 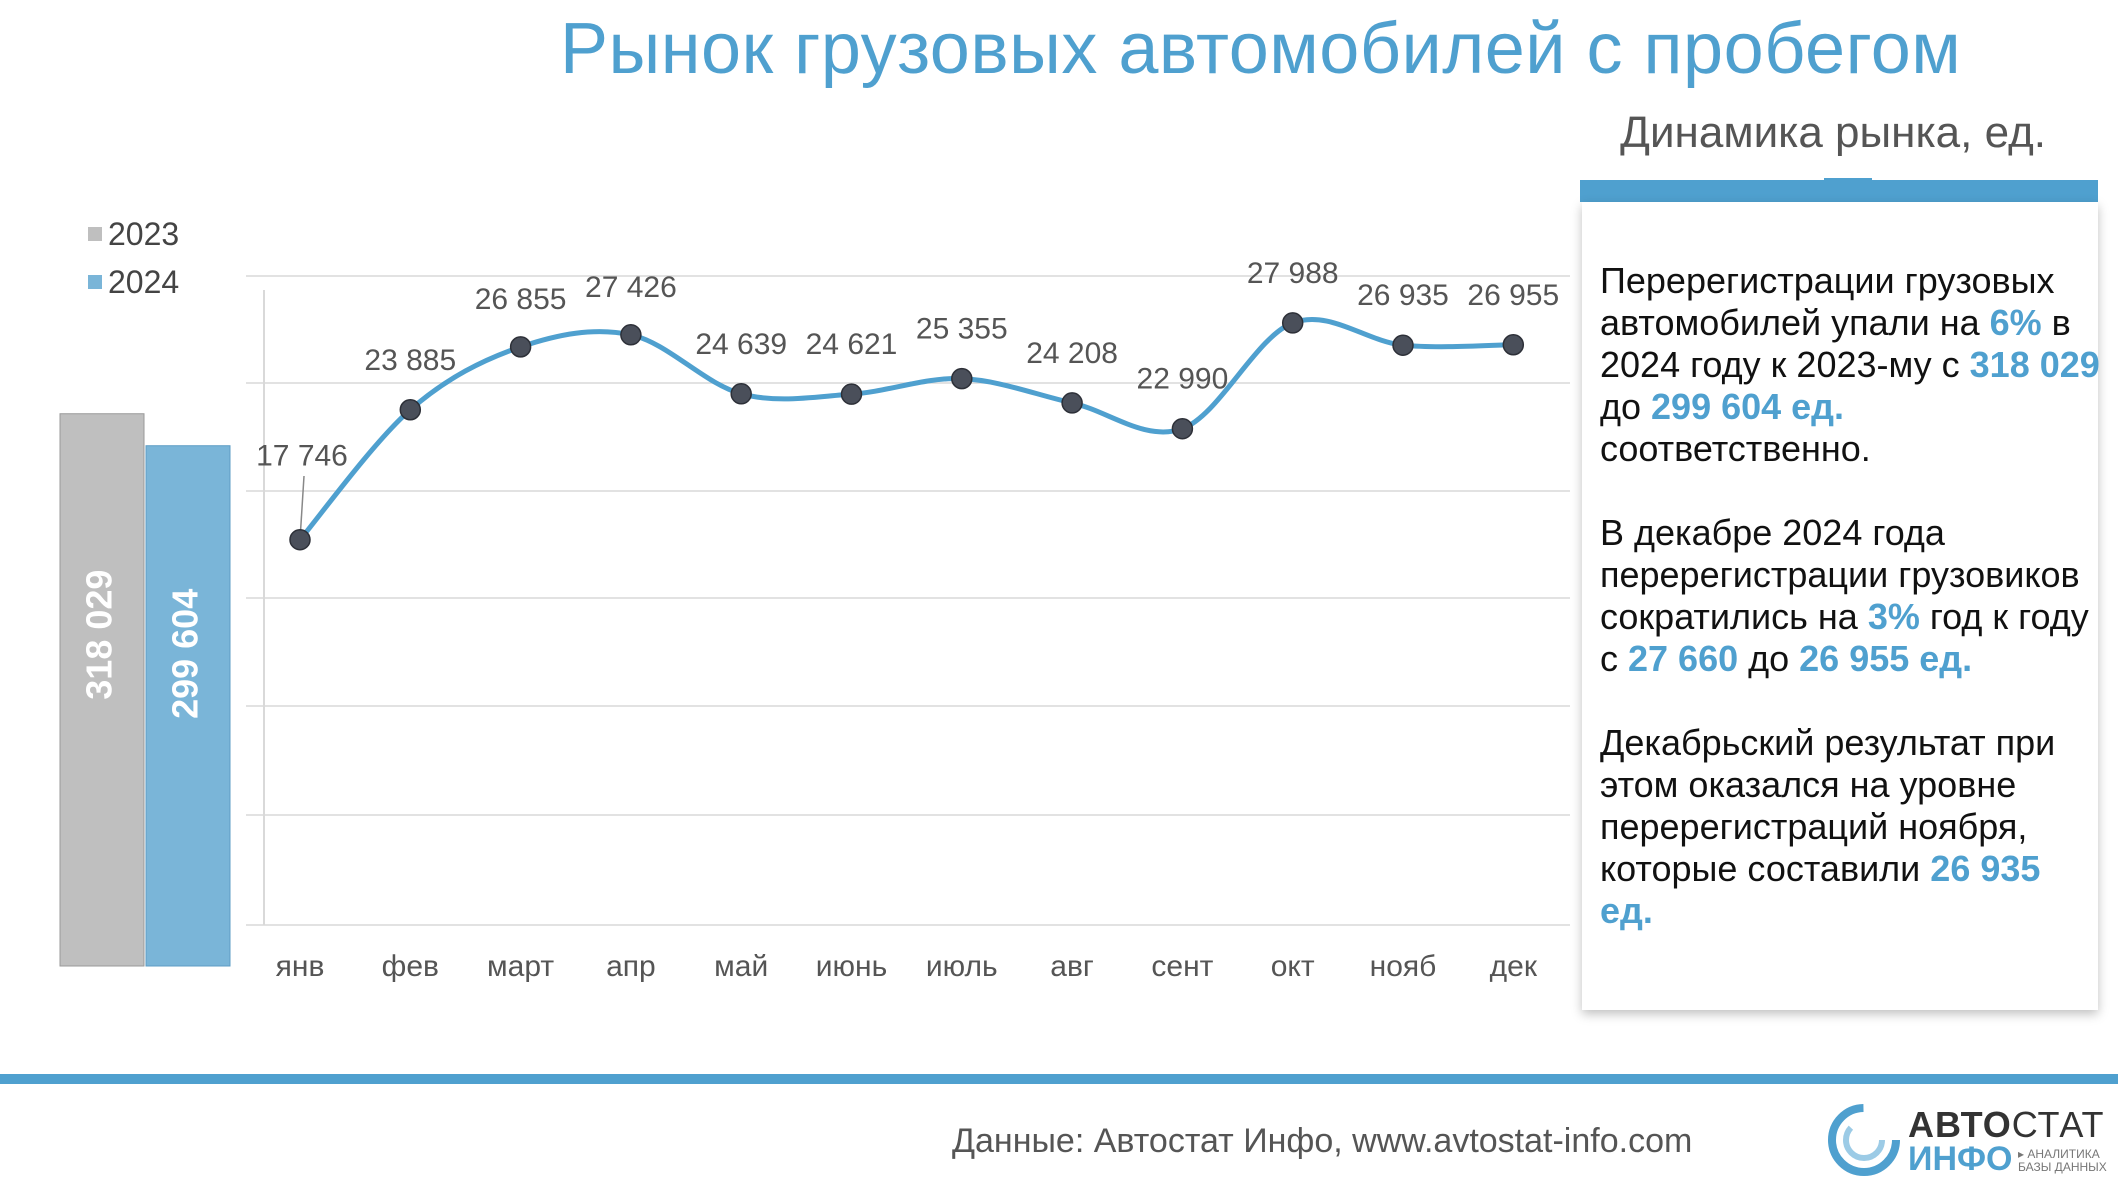 I want to click on info-p1-text-4: соответственно., so click(x=1735, y=448).